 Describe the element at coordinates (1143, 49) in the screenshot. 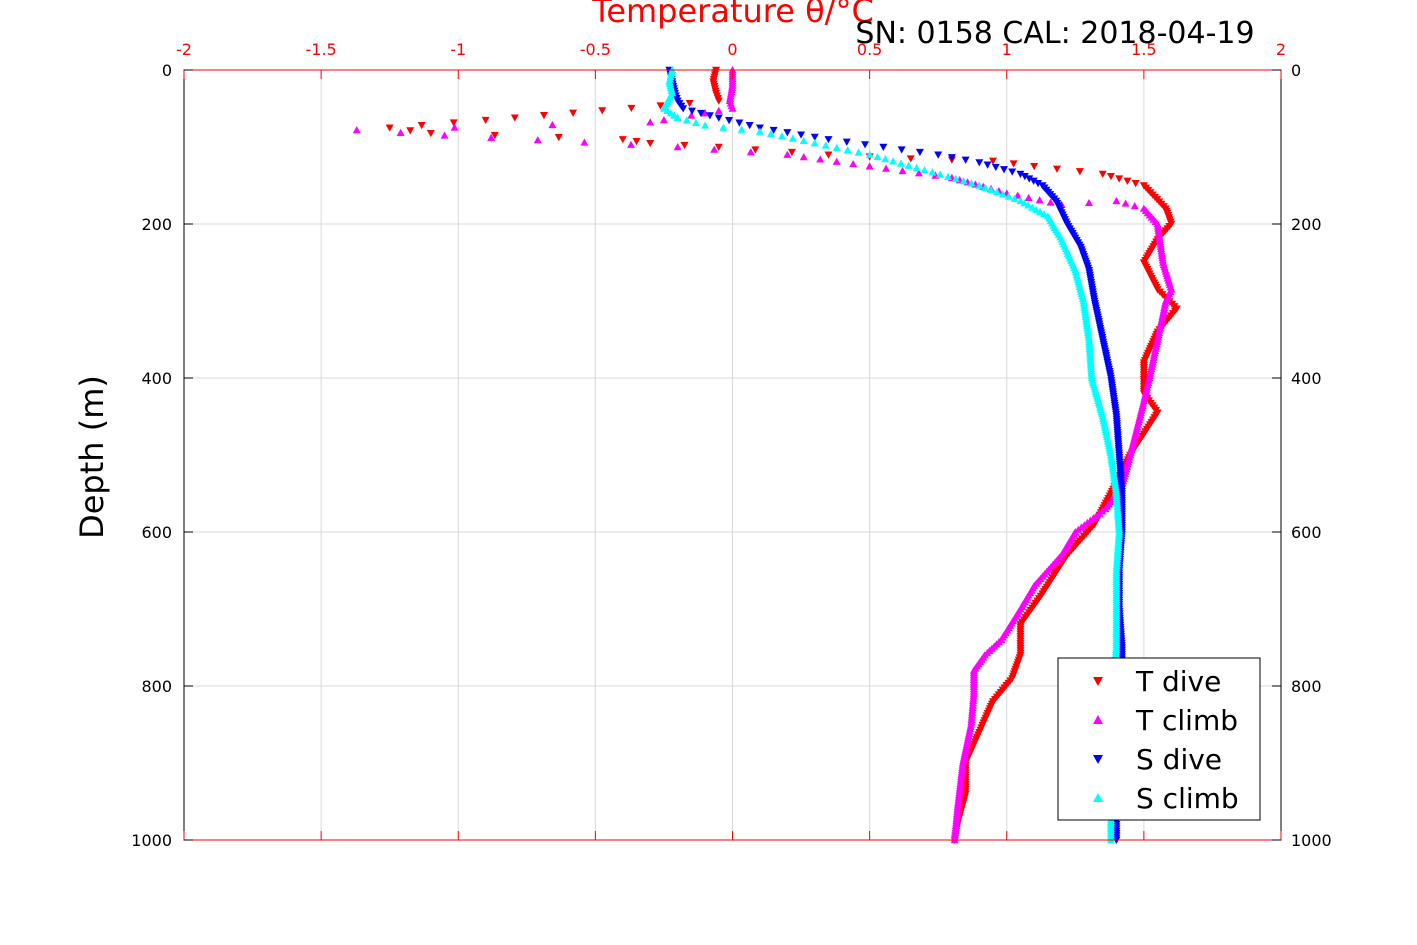

I see `x-tick-label: 1.5` at that location.